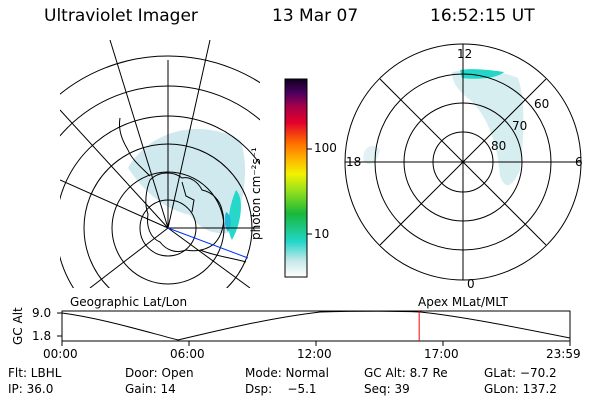  What do you see at coordinates (520, 373) in the screenshot?
I see `status-glat: GLat: −70.2` at bounding box center [520, 373].